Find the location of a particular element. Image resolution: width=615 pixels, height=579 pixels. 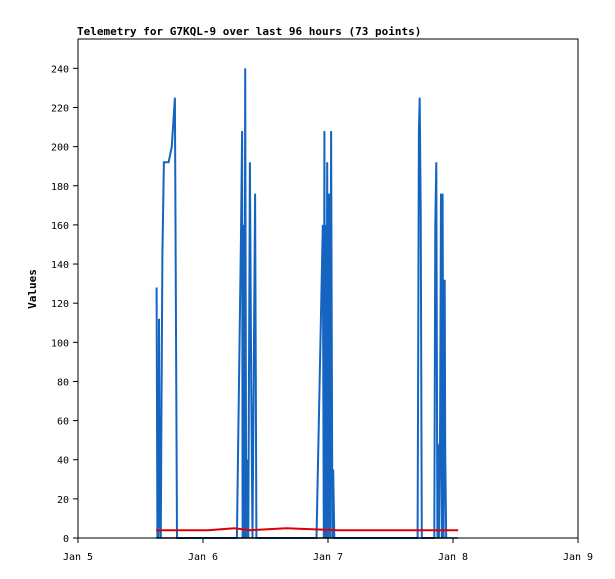

y-tick-label: 220 is located at coordinates (60, 108).